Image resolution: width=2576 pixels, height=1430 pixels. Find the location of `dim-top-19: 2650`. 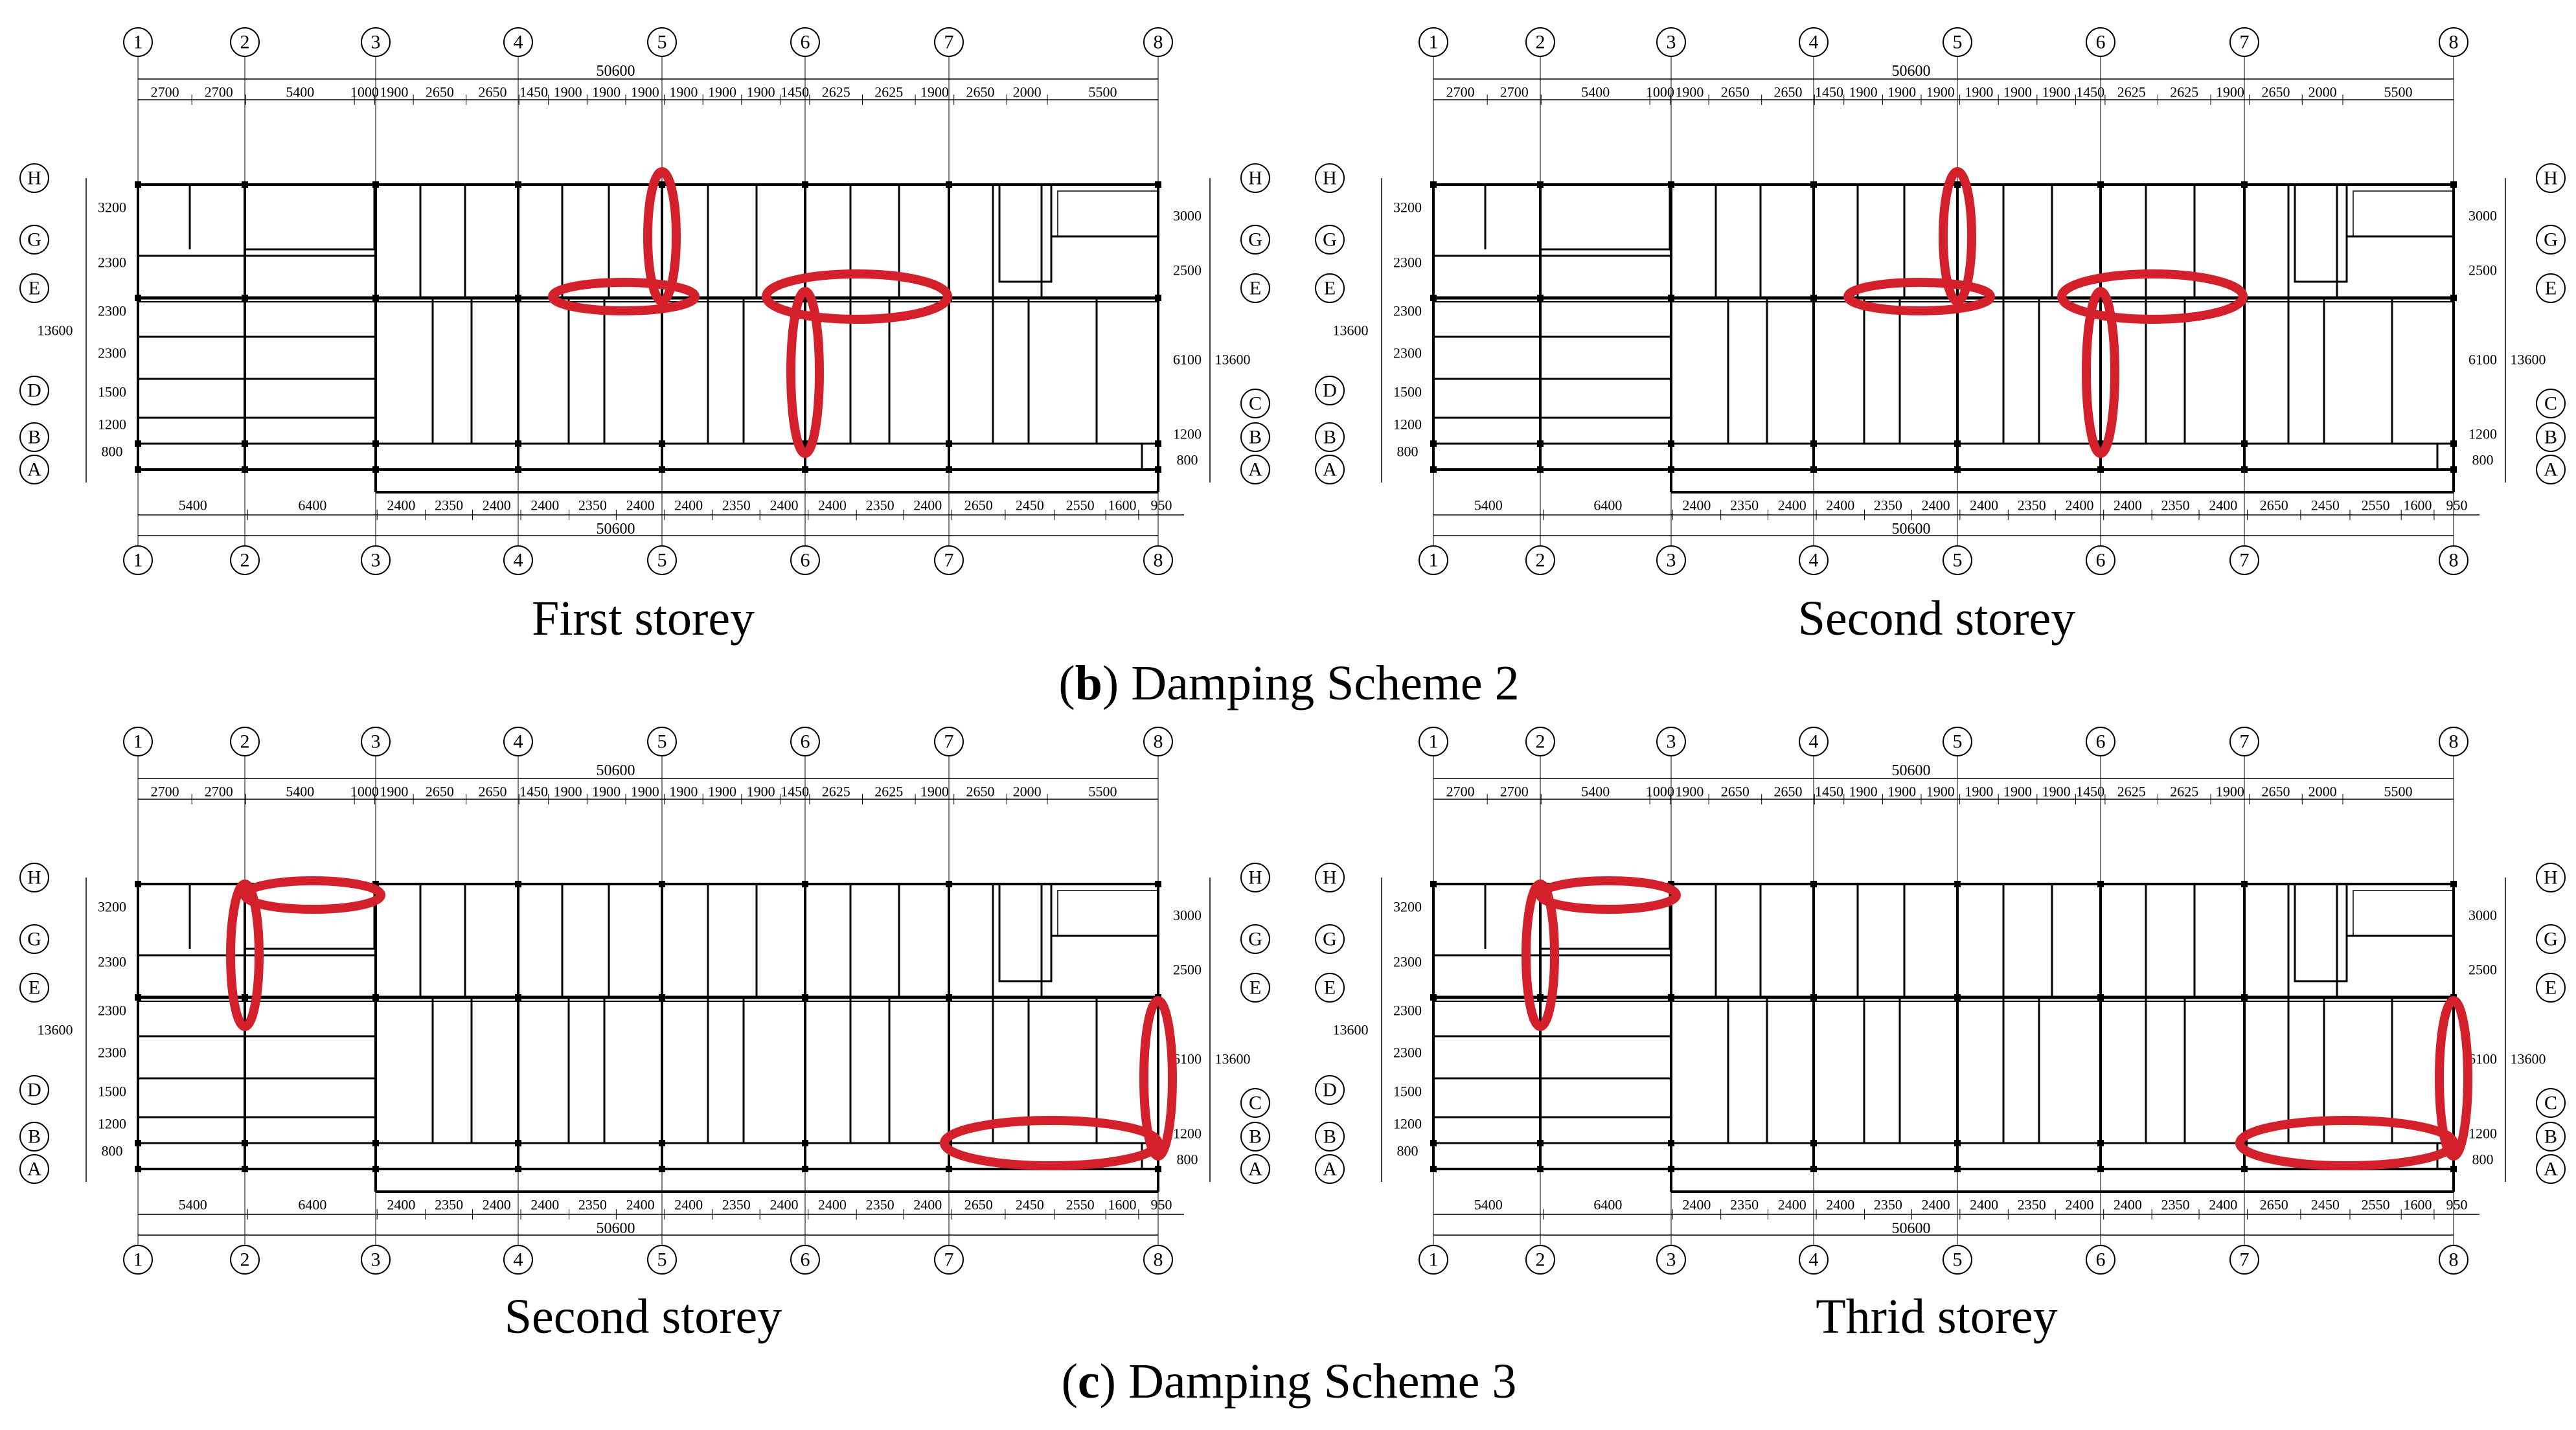

dim-top-19: 2650 is located at coordinates (980, 92).